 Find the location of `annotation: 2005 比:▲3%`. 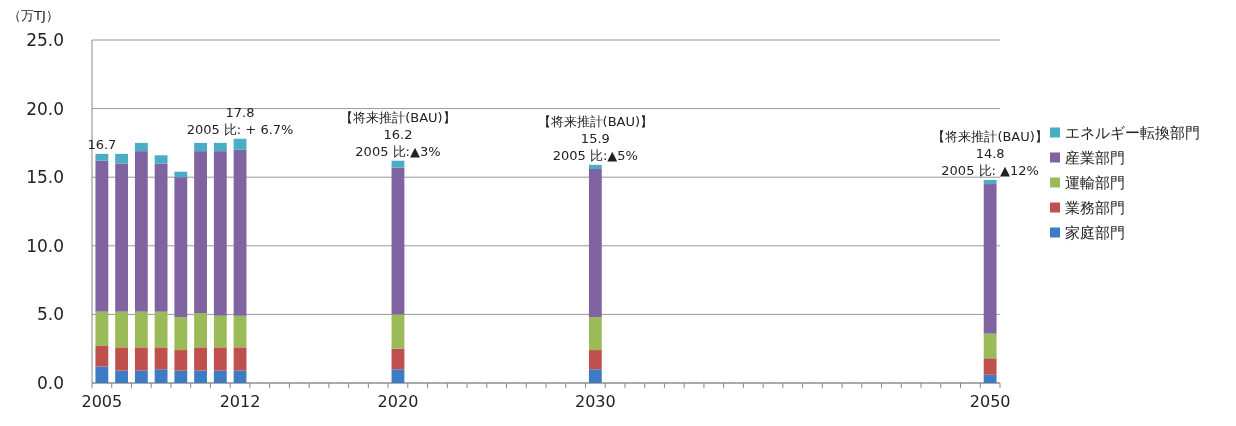

annotation: 2005 比:▲3% is located at coordinates (398, 151).